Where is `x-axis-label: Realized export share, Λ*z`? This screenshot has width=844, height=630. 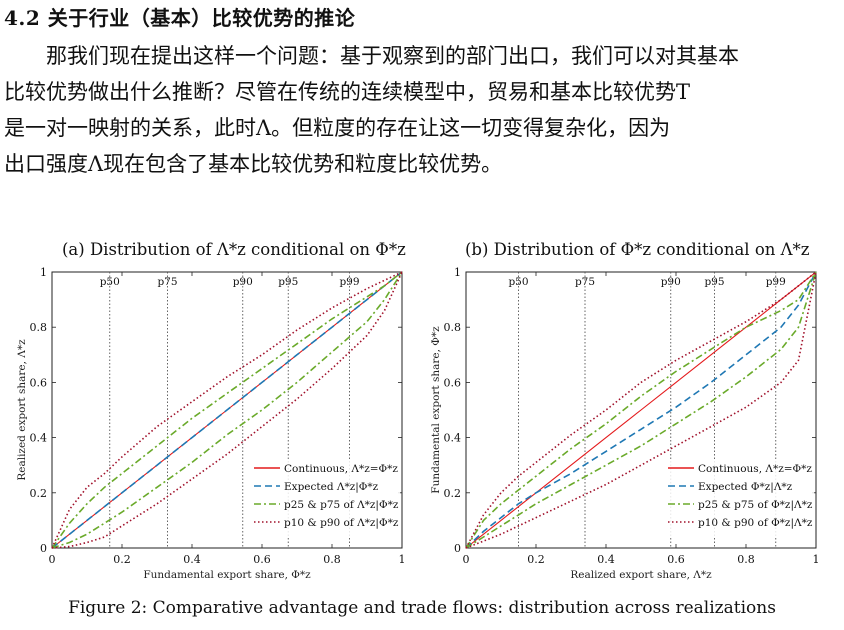 x-axis-label: Realized export share, Λ*z is located at coordinates (641, 575).